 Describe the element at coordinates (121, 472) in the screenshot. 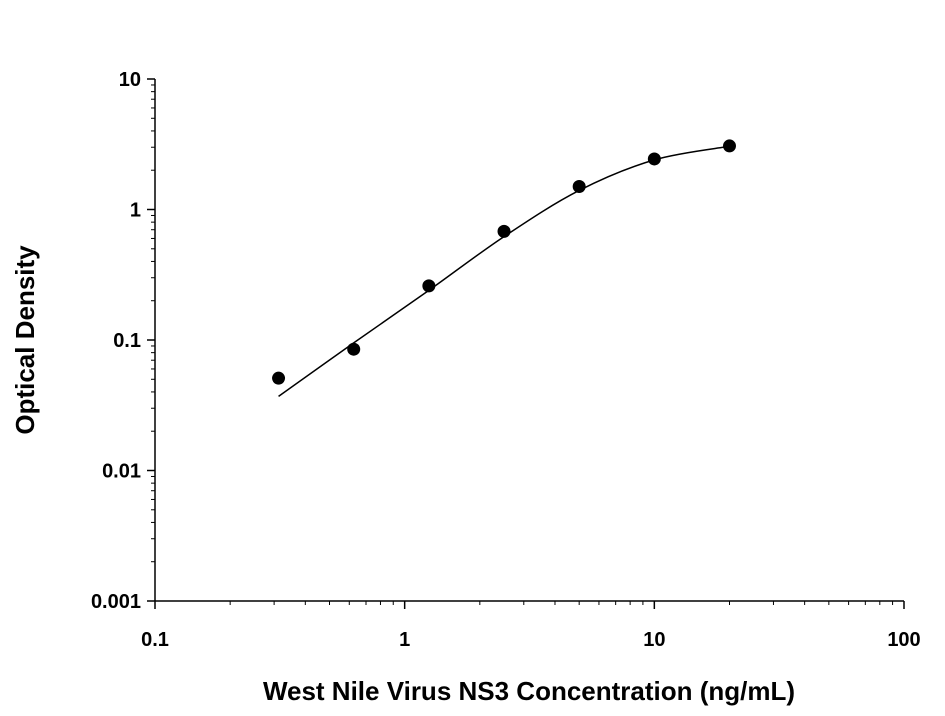

I see `y-tick-label: 0.01` at that location.